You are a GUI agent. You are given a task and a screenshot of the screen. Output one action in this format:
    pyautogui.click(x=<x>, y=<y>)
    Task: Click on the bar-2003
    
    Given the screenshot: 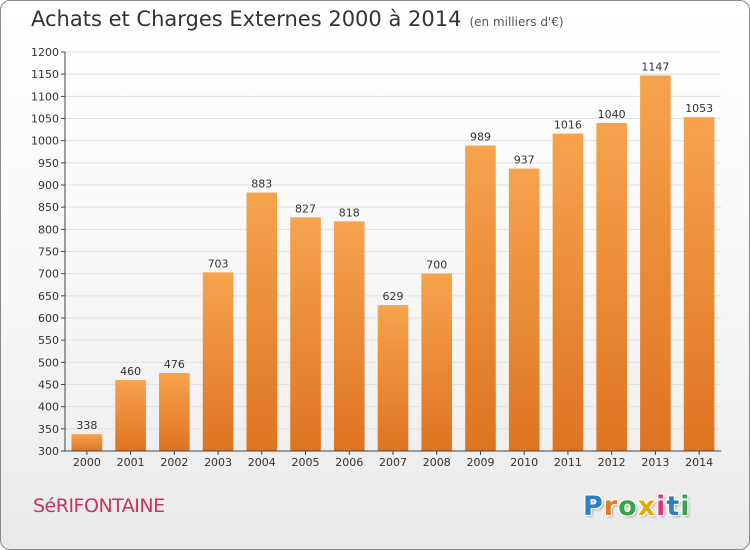 What is the action you would take?
    pyautogui.click(x=218, y=361)
    